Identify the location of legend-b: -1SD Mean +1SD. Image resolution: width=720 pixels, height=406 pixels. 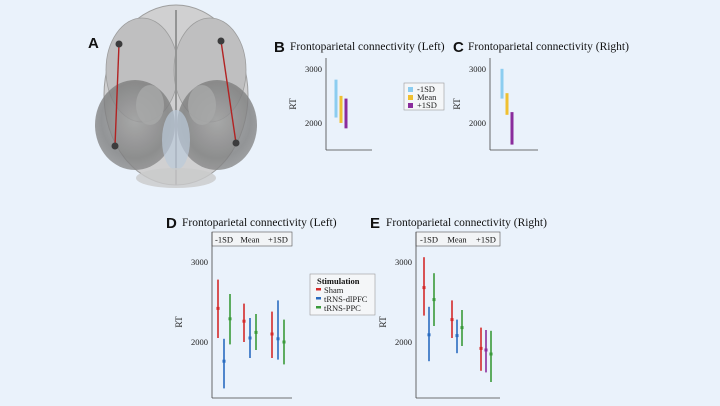
(424, 96).